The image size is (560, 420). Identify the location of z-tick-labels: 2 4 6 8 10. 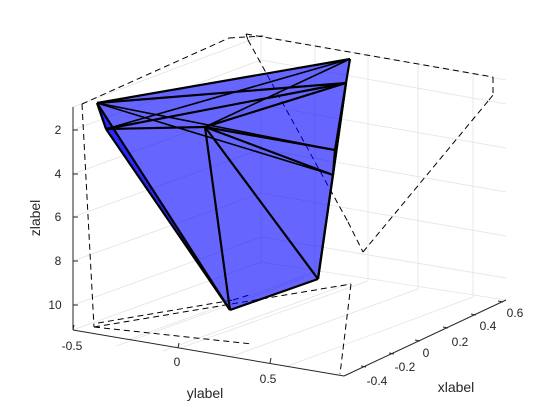
(55, 217).